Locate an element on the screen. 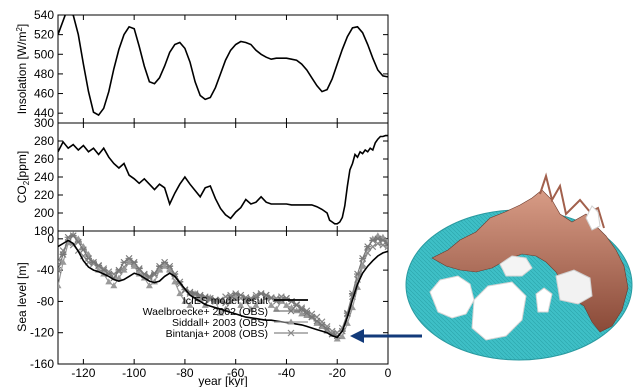 The width and height of the screenshot is (633, 387). sealevel-xtick-label: 0 is located at coordinates (388, 373).